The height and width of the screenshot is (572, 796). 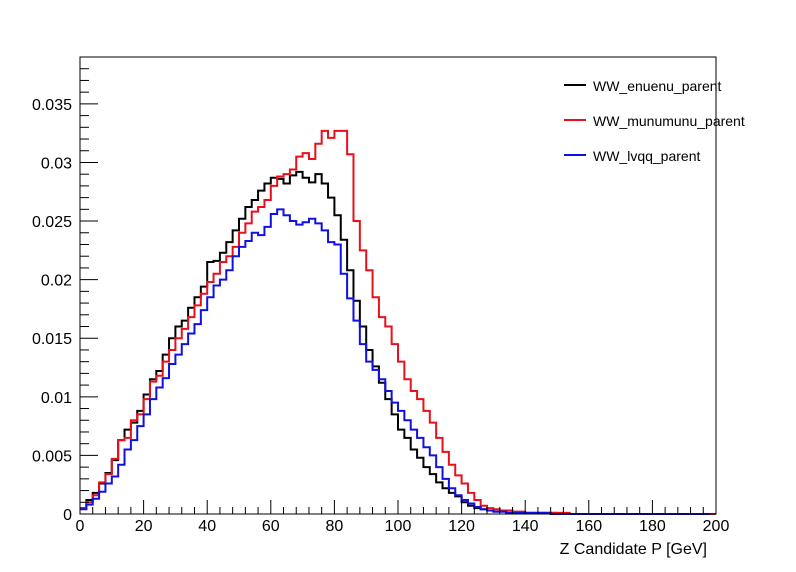 I want to click on y-tick-label: 0.015, so click(x=52, y=339).